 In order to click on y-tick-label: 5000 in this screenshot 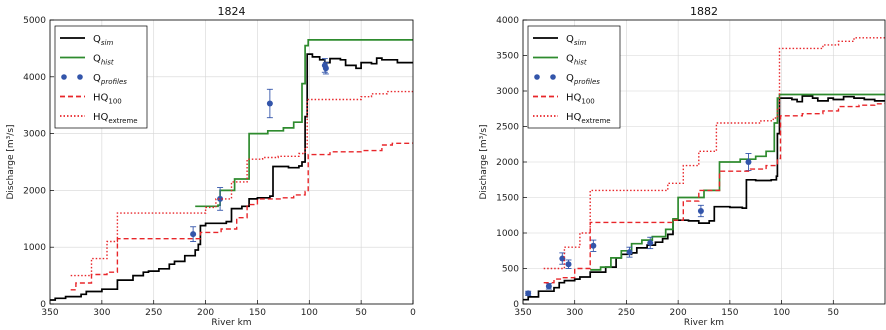, I will do `click(34, 21)`.